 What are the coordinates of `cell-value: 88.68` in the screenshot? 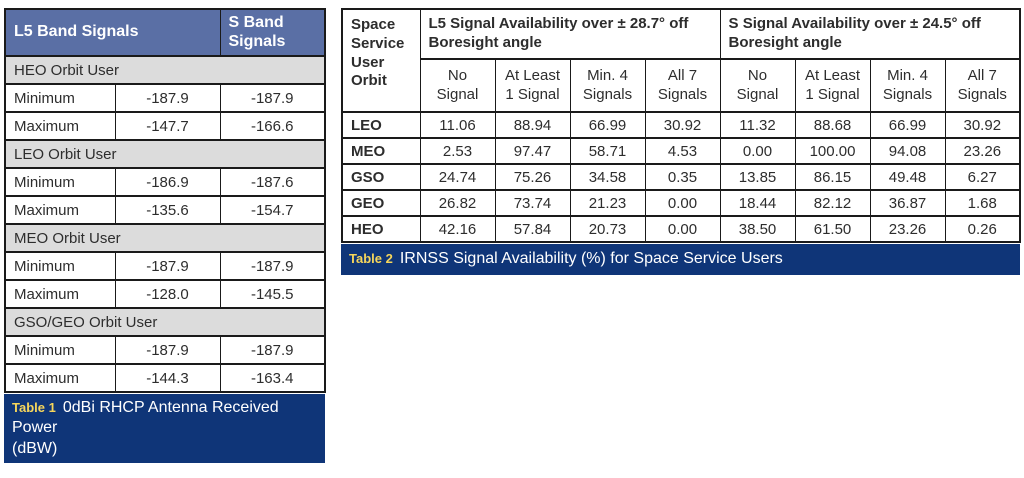 It's located at (832, 125).